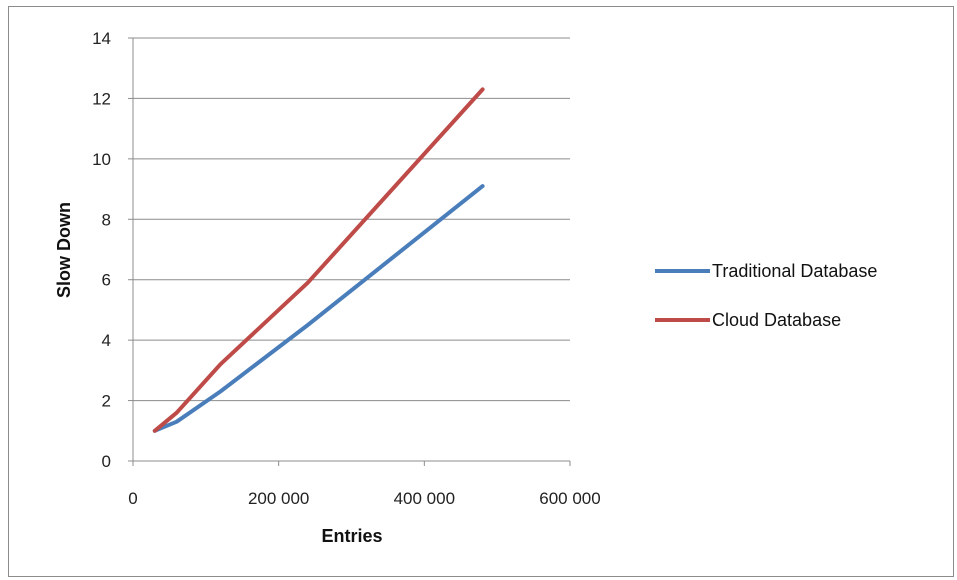 The image size is (957, 580). What do you see at coordinates (278, 498) in the screenshot?
I see `x-tick-label: 200 000` at bounding box center [278, 498].